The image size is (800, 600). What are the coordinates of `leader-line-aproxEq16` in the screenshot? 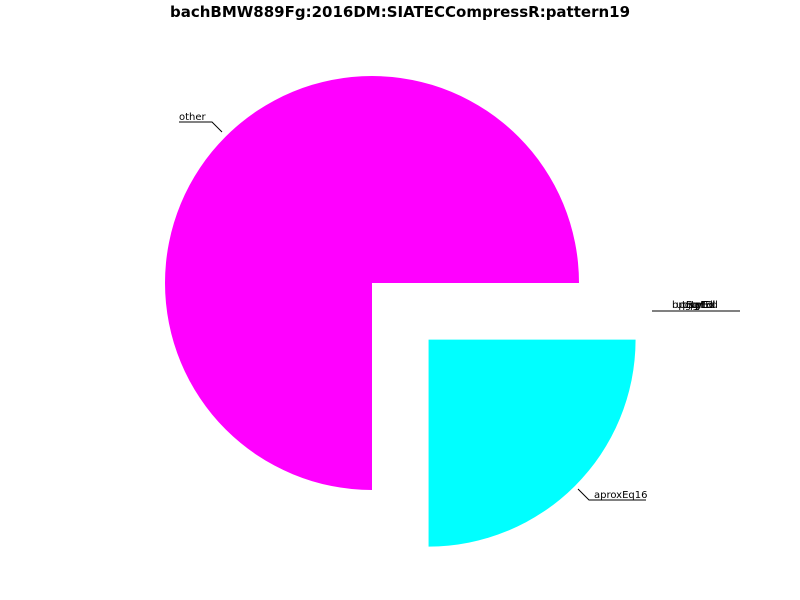 It's located at (611, 494).